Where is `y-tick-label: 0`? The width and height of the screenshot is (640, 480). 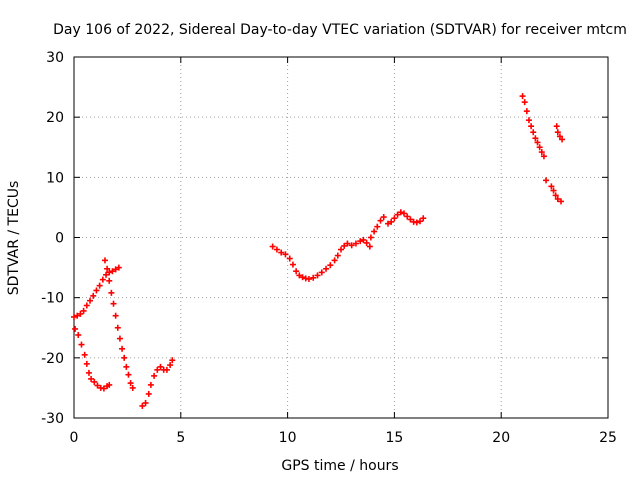 y-tick-label: 0 is located at coordinates (59, 239).